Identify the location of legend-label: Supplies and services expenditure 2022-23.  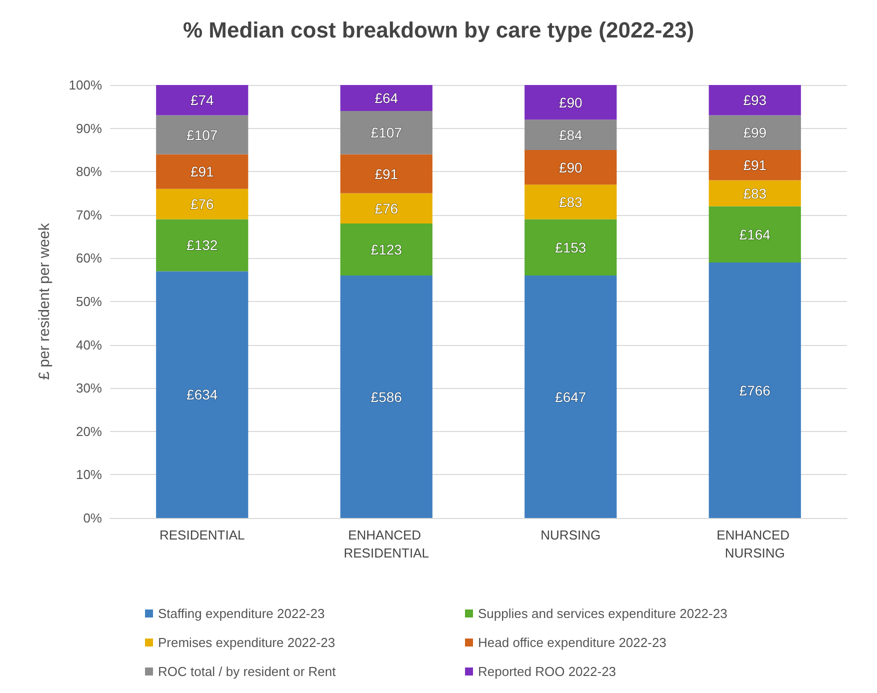
(603, 613).